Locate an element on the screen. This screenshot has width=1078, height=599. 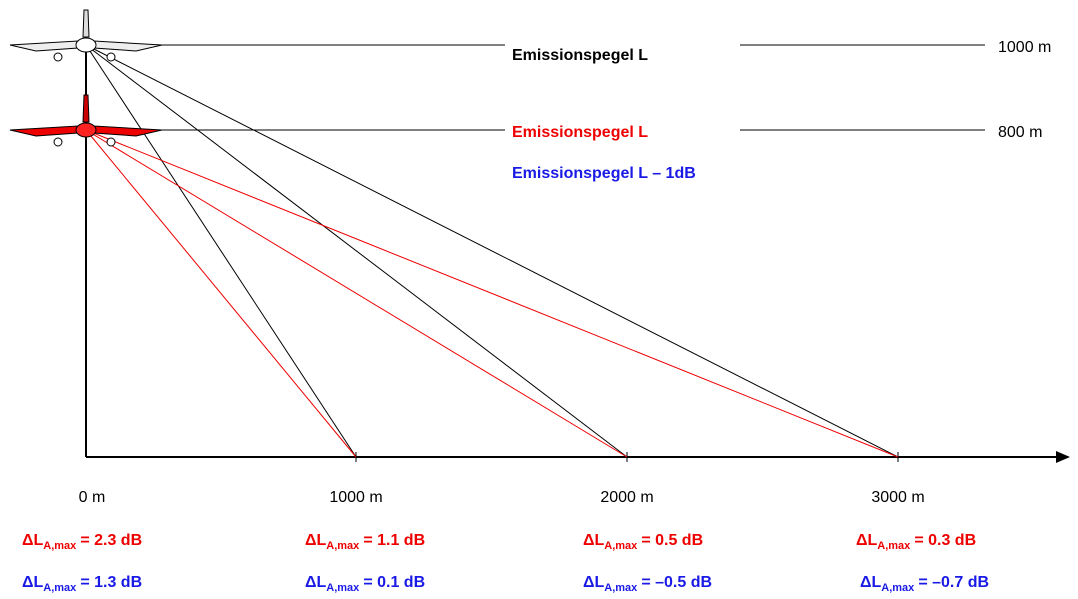
delta-label: ΔLA,max = 0.1 dB is located at coordinates (365, 584).